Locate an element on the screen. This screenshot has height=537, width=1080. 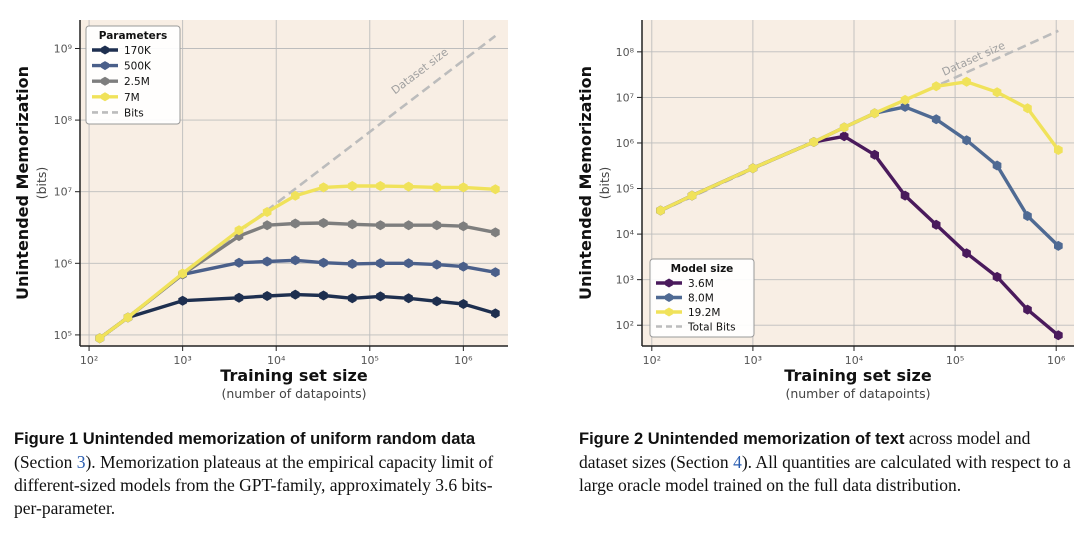
chart-2-y-tick-label: 10⁵ is located at coordinates (625, 189).